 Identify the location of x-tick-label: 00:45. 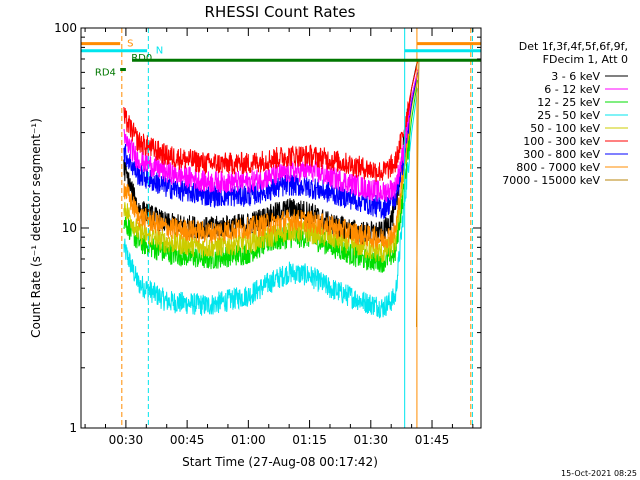
(187, 440).